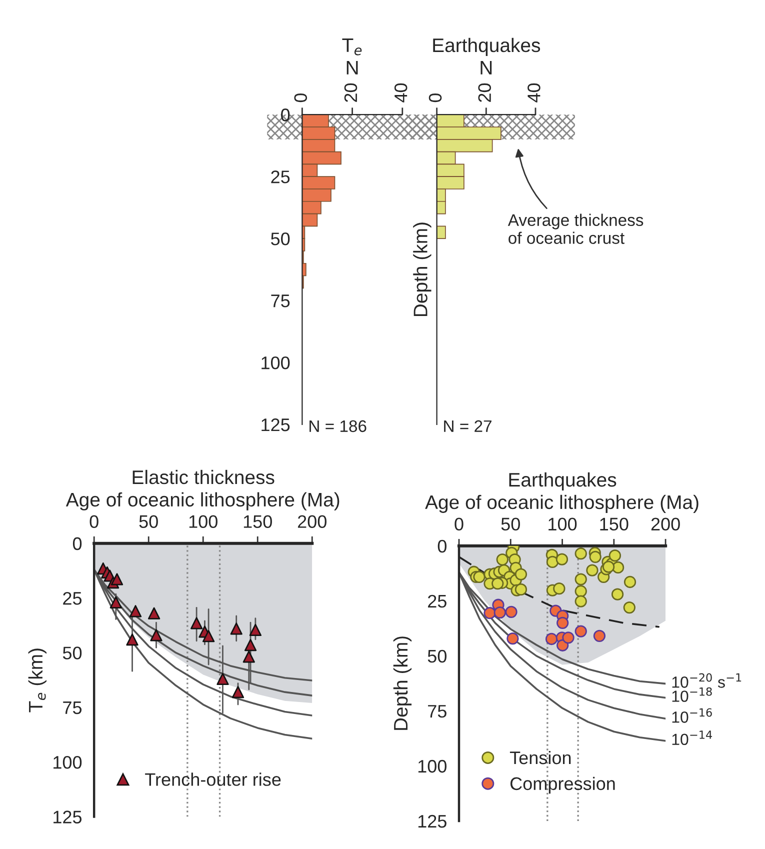 The width and height of the screenshot is (765, 849). Describe the element at coordinates (37, 680) in the screenshot. I see `y-axis-title: T$_{e}$ (km)` at that location.